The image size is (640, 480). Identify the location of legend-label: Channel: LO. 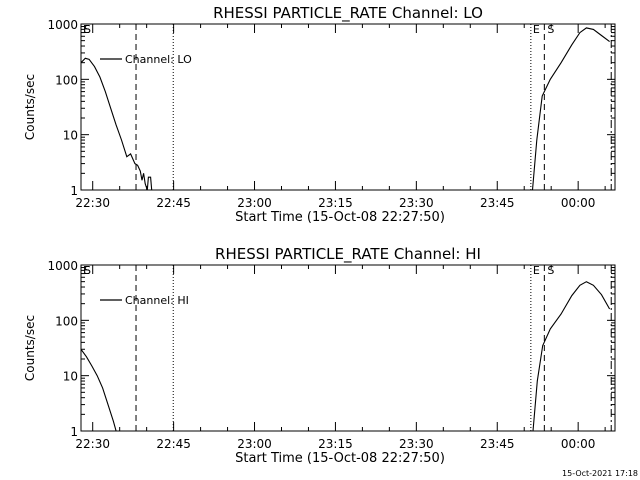
(158, 59).